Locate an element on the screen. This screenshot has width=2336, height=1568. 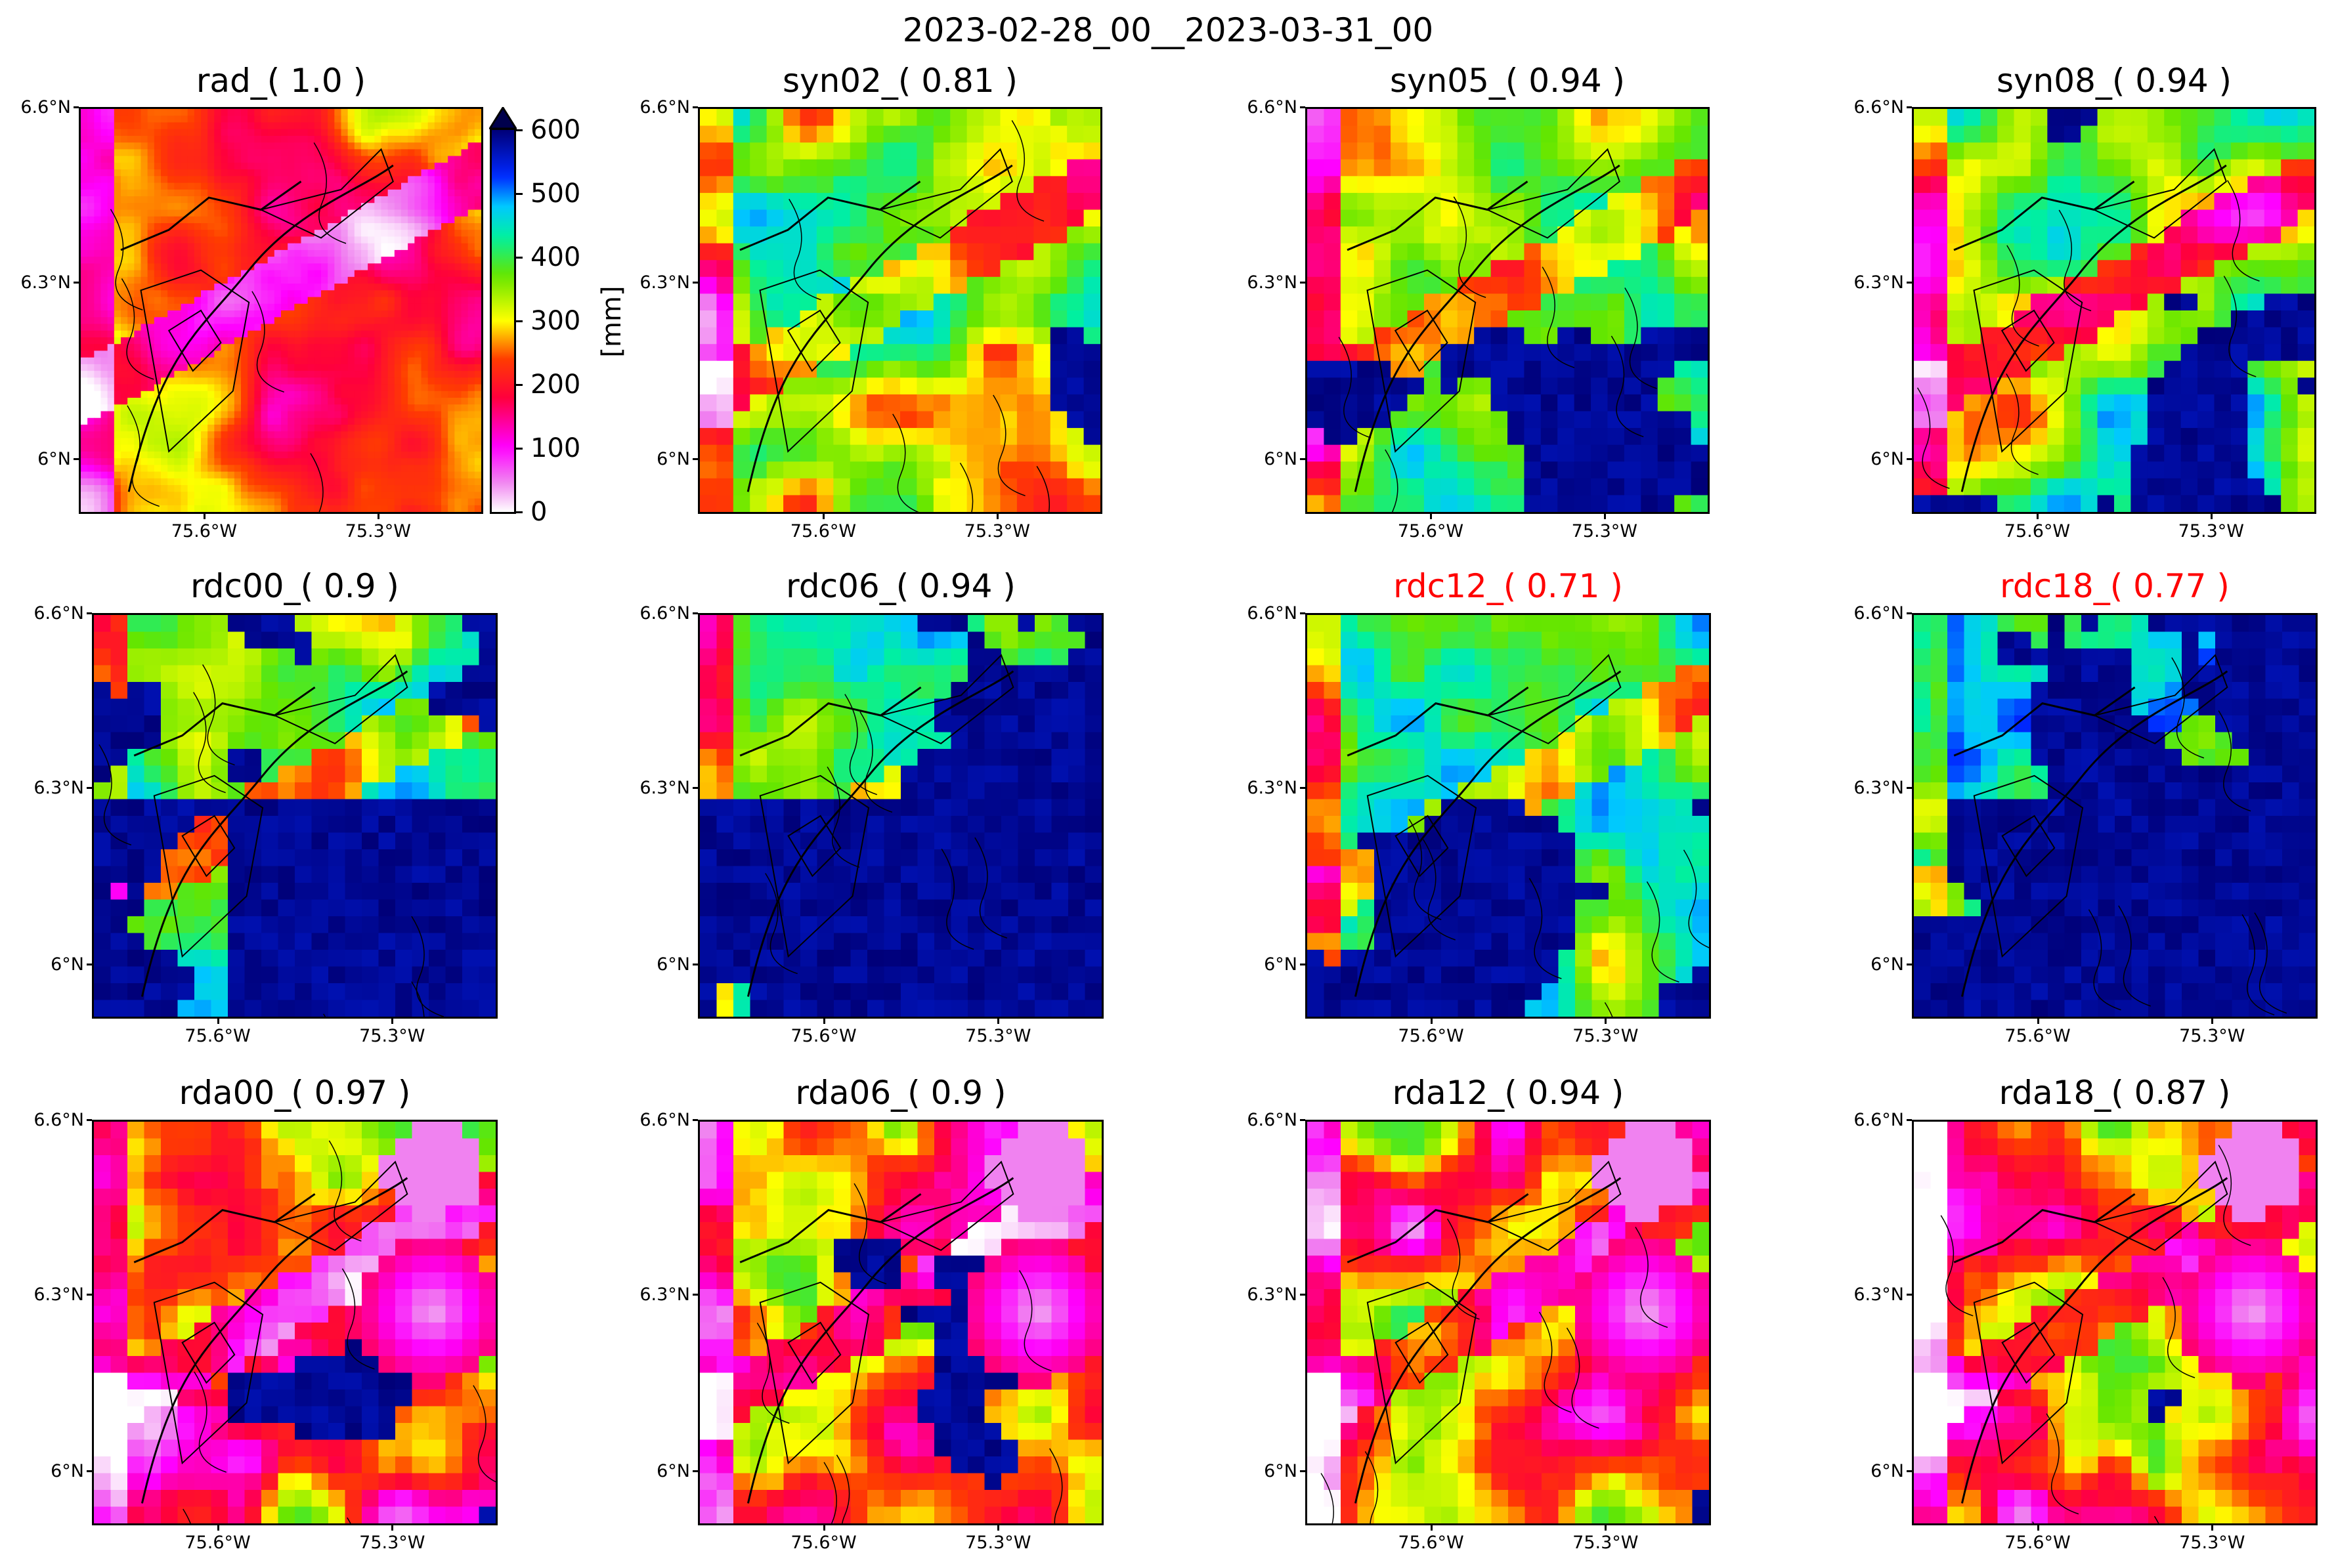
panel-title: rdc12_( 0.71 ) is located at coordinates (1508, 586).